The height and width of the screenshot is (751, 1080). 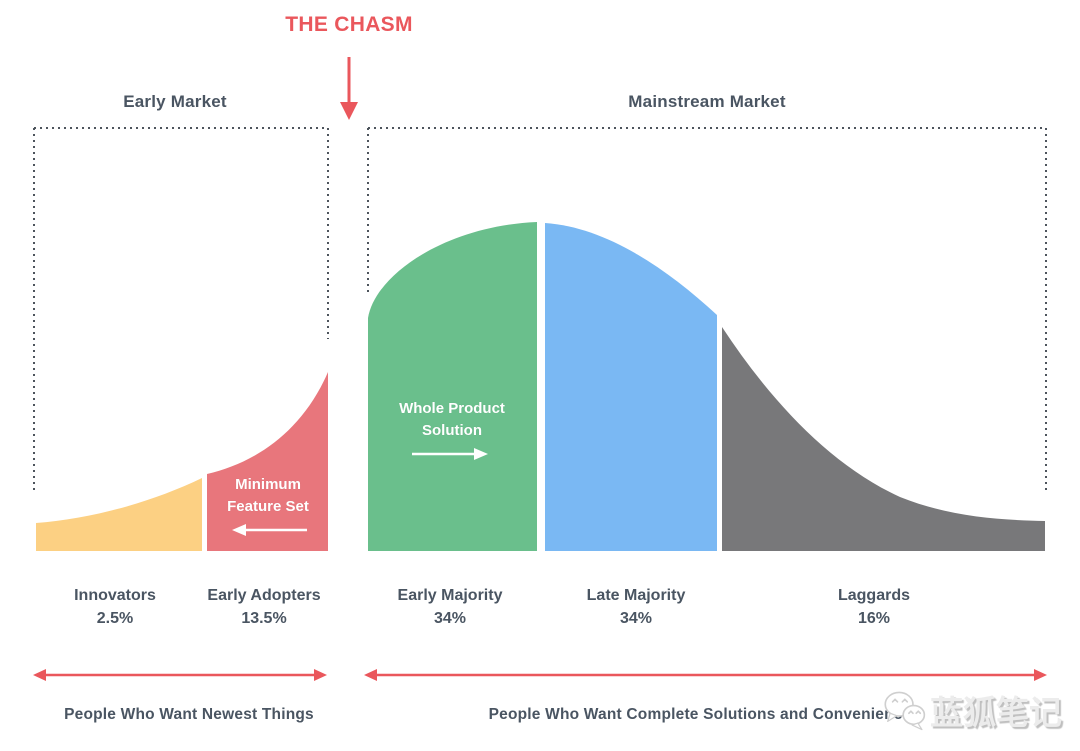 What do you see at coordinates (264, 595) in the screenshot?
I see `segment-name: Early Adopters` at bounding box center [264, 595].